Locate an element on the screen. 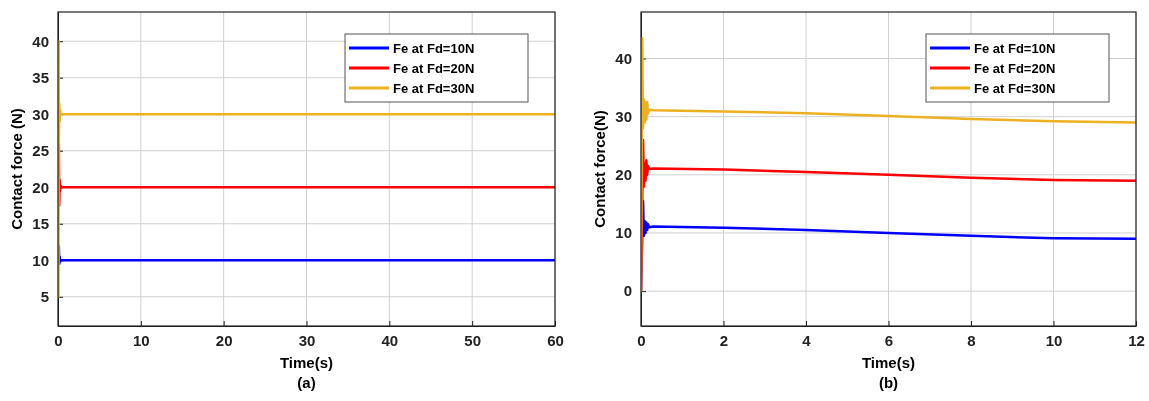  x-tick-label: 12 is located at coordinates (1136, 340).